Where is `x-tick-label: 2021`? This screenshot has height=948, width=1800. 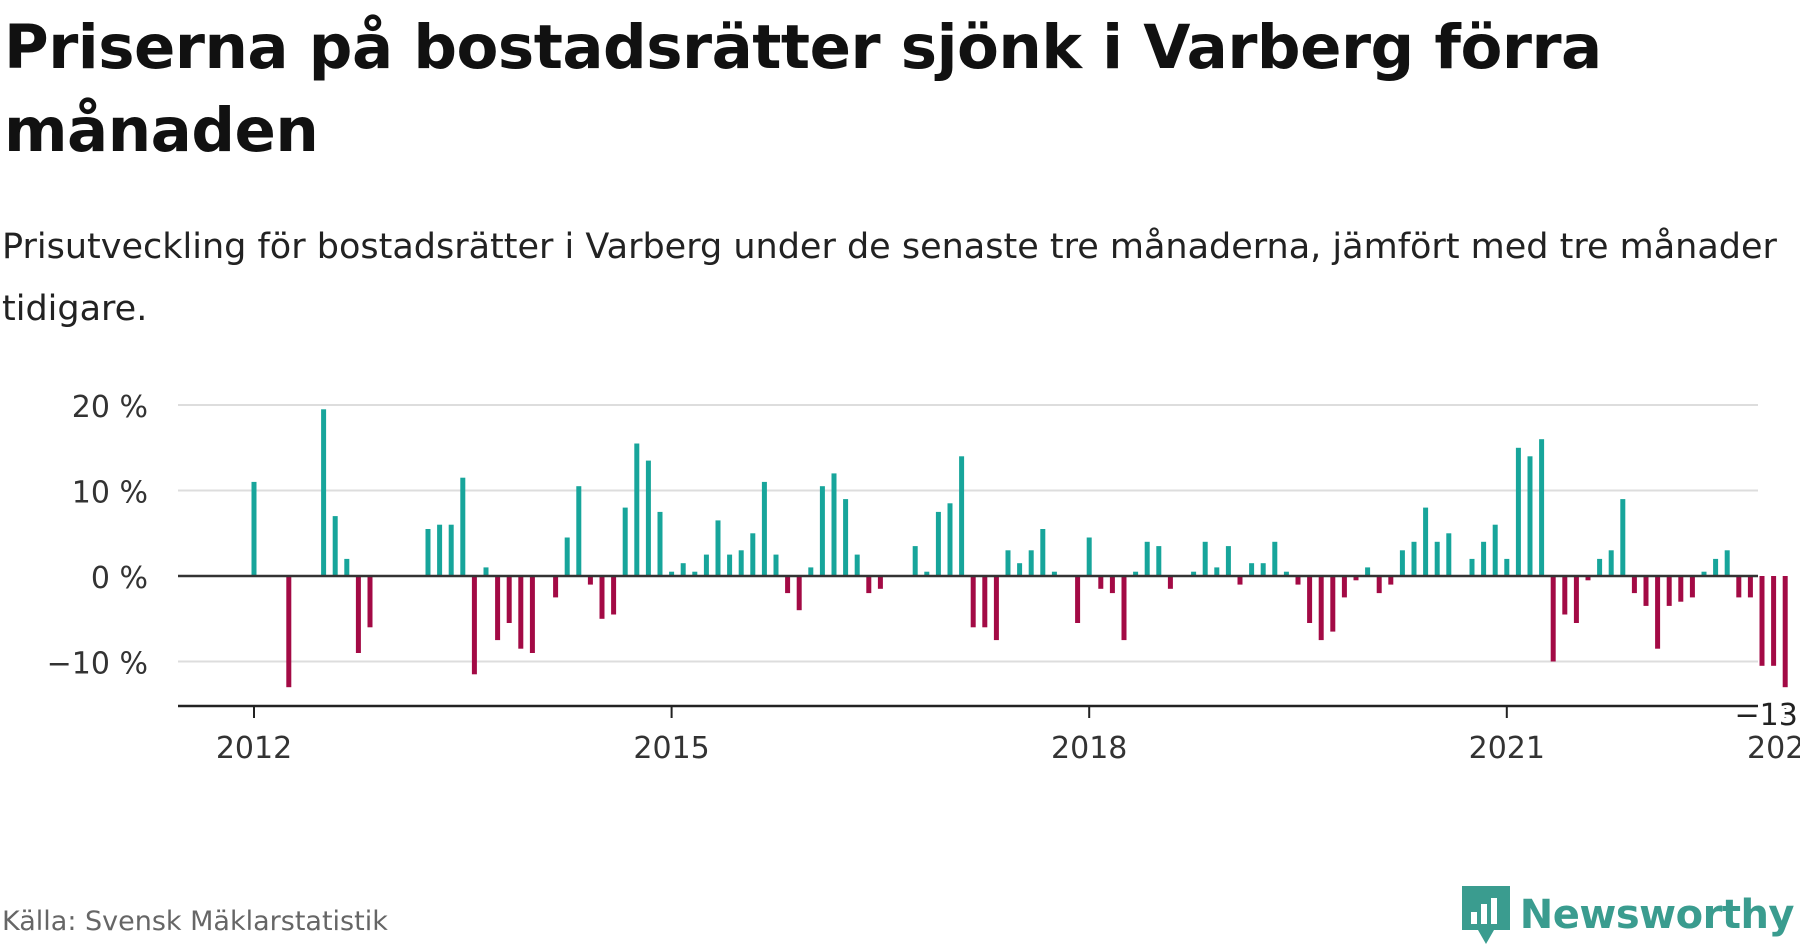 x-tick-label: 2021 is located at coordinates (1507, 748).